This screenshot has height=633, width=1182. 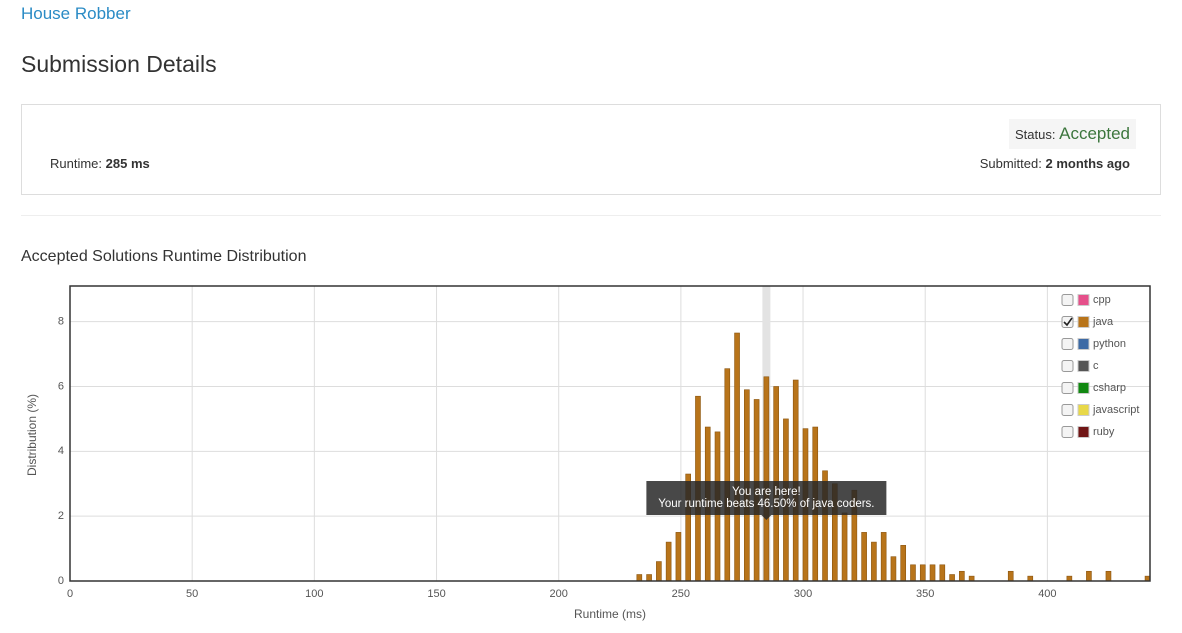 What do you see at coordinates (1094, 133) in the screenshot?
I see `status-value: Accepted` at bounding box center [1094, 133].